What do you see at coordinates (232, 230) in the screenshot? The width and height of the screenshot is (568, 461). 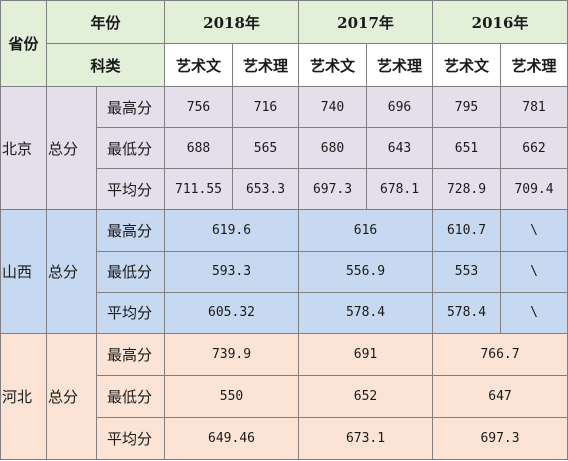 I see `table-cell: 619.6` at bounding box center [232, 230].